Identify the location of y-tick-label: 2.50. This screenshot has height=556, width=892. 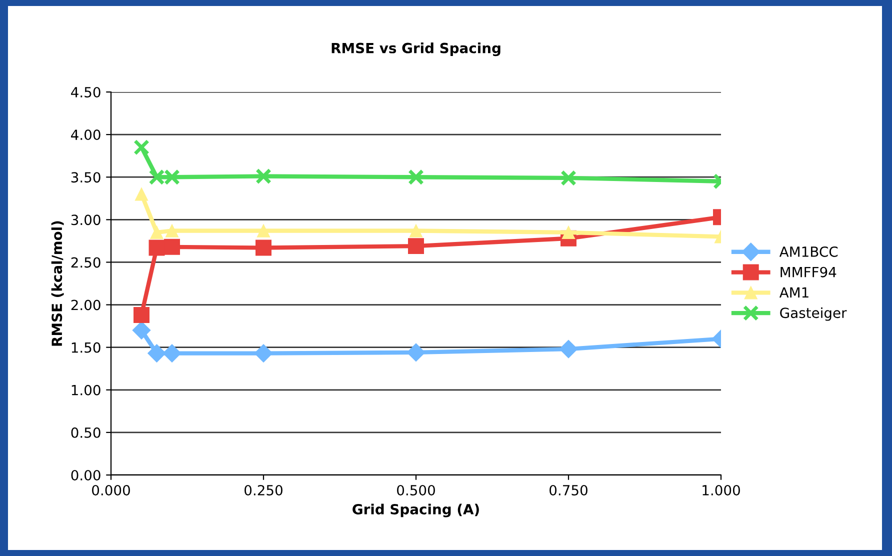
(85, 262).